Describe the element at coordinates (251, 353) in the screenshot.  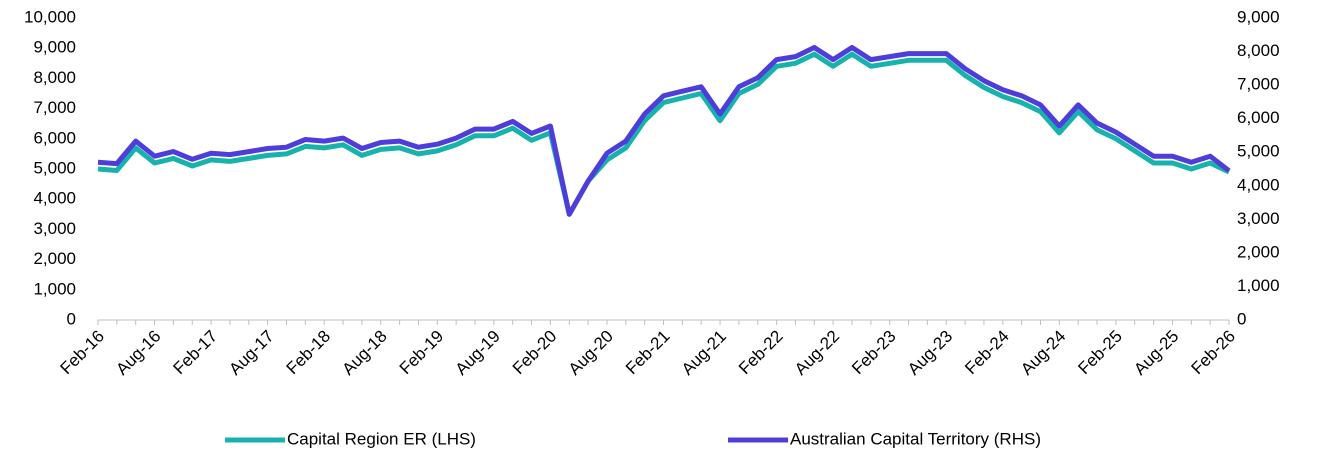
I see `x-tick-label: Aug-17` at that location.